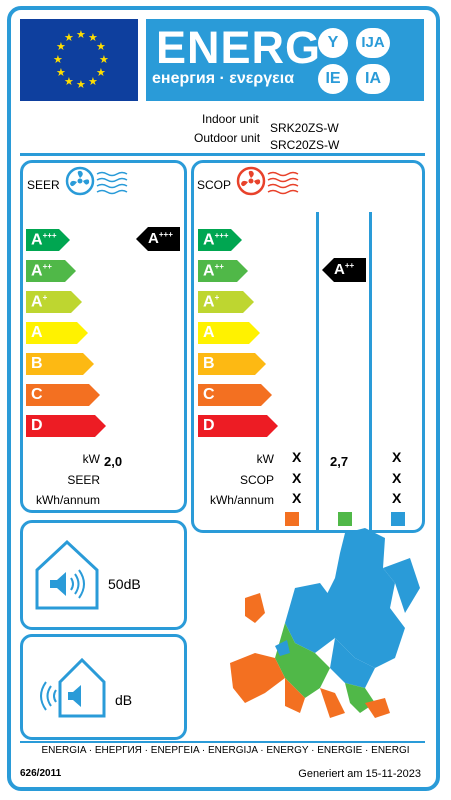 The image size is (451, 800). What do you see at coordinates (66, 426) in the screenshot?
I see `cooling-class-bar-6: D` at bounding box center [66, 426].